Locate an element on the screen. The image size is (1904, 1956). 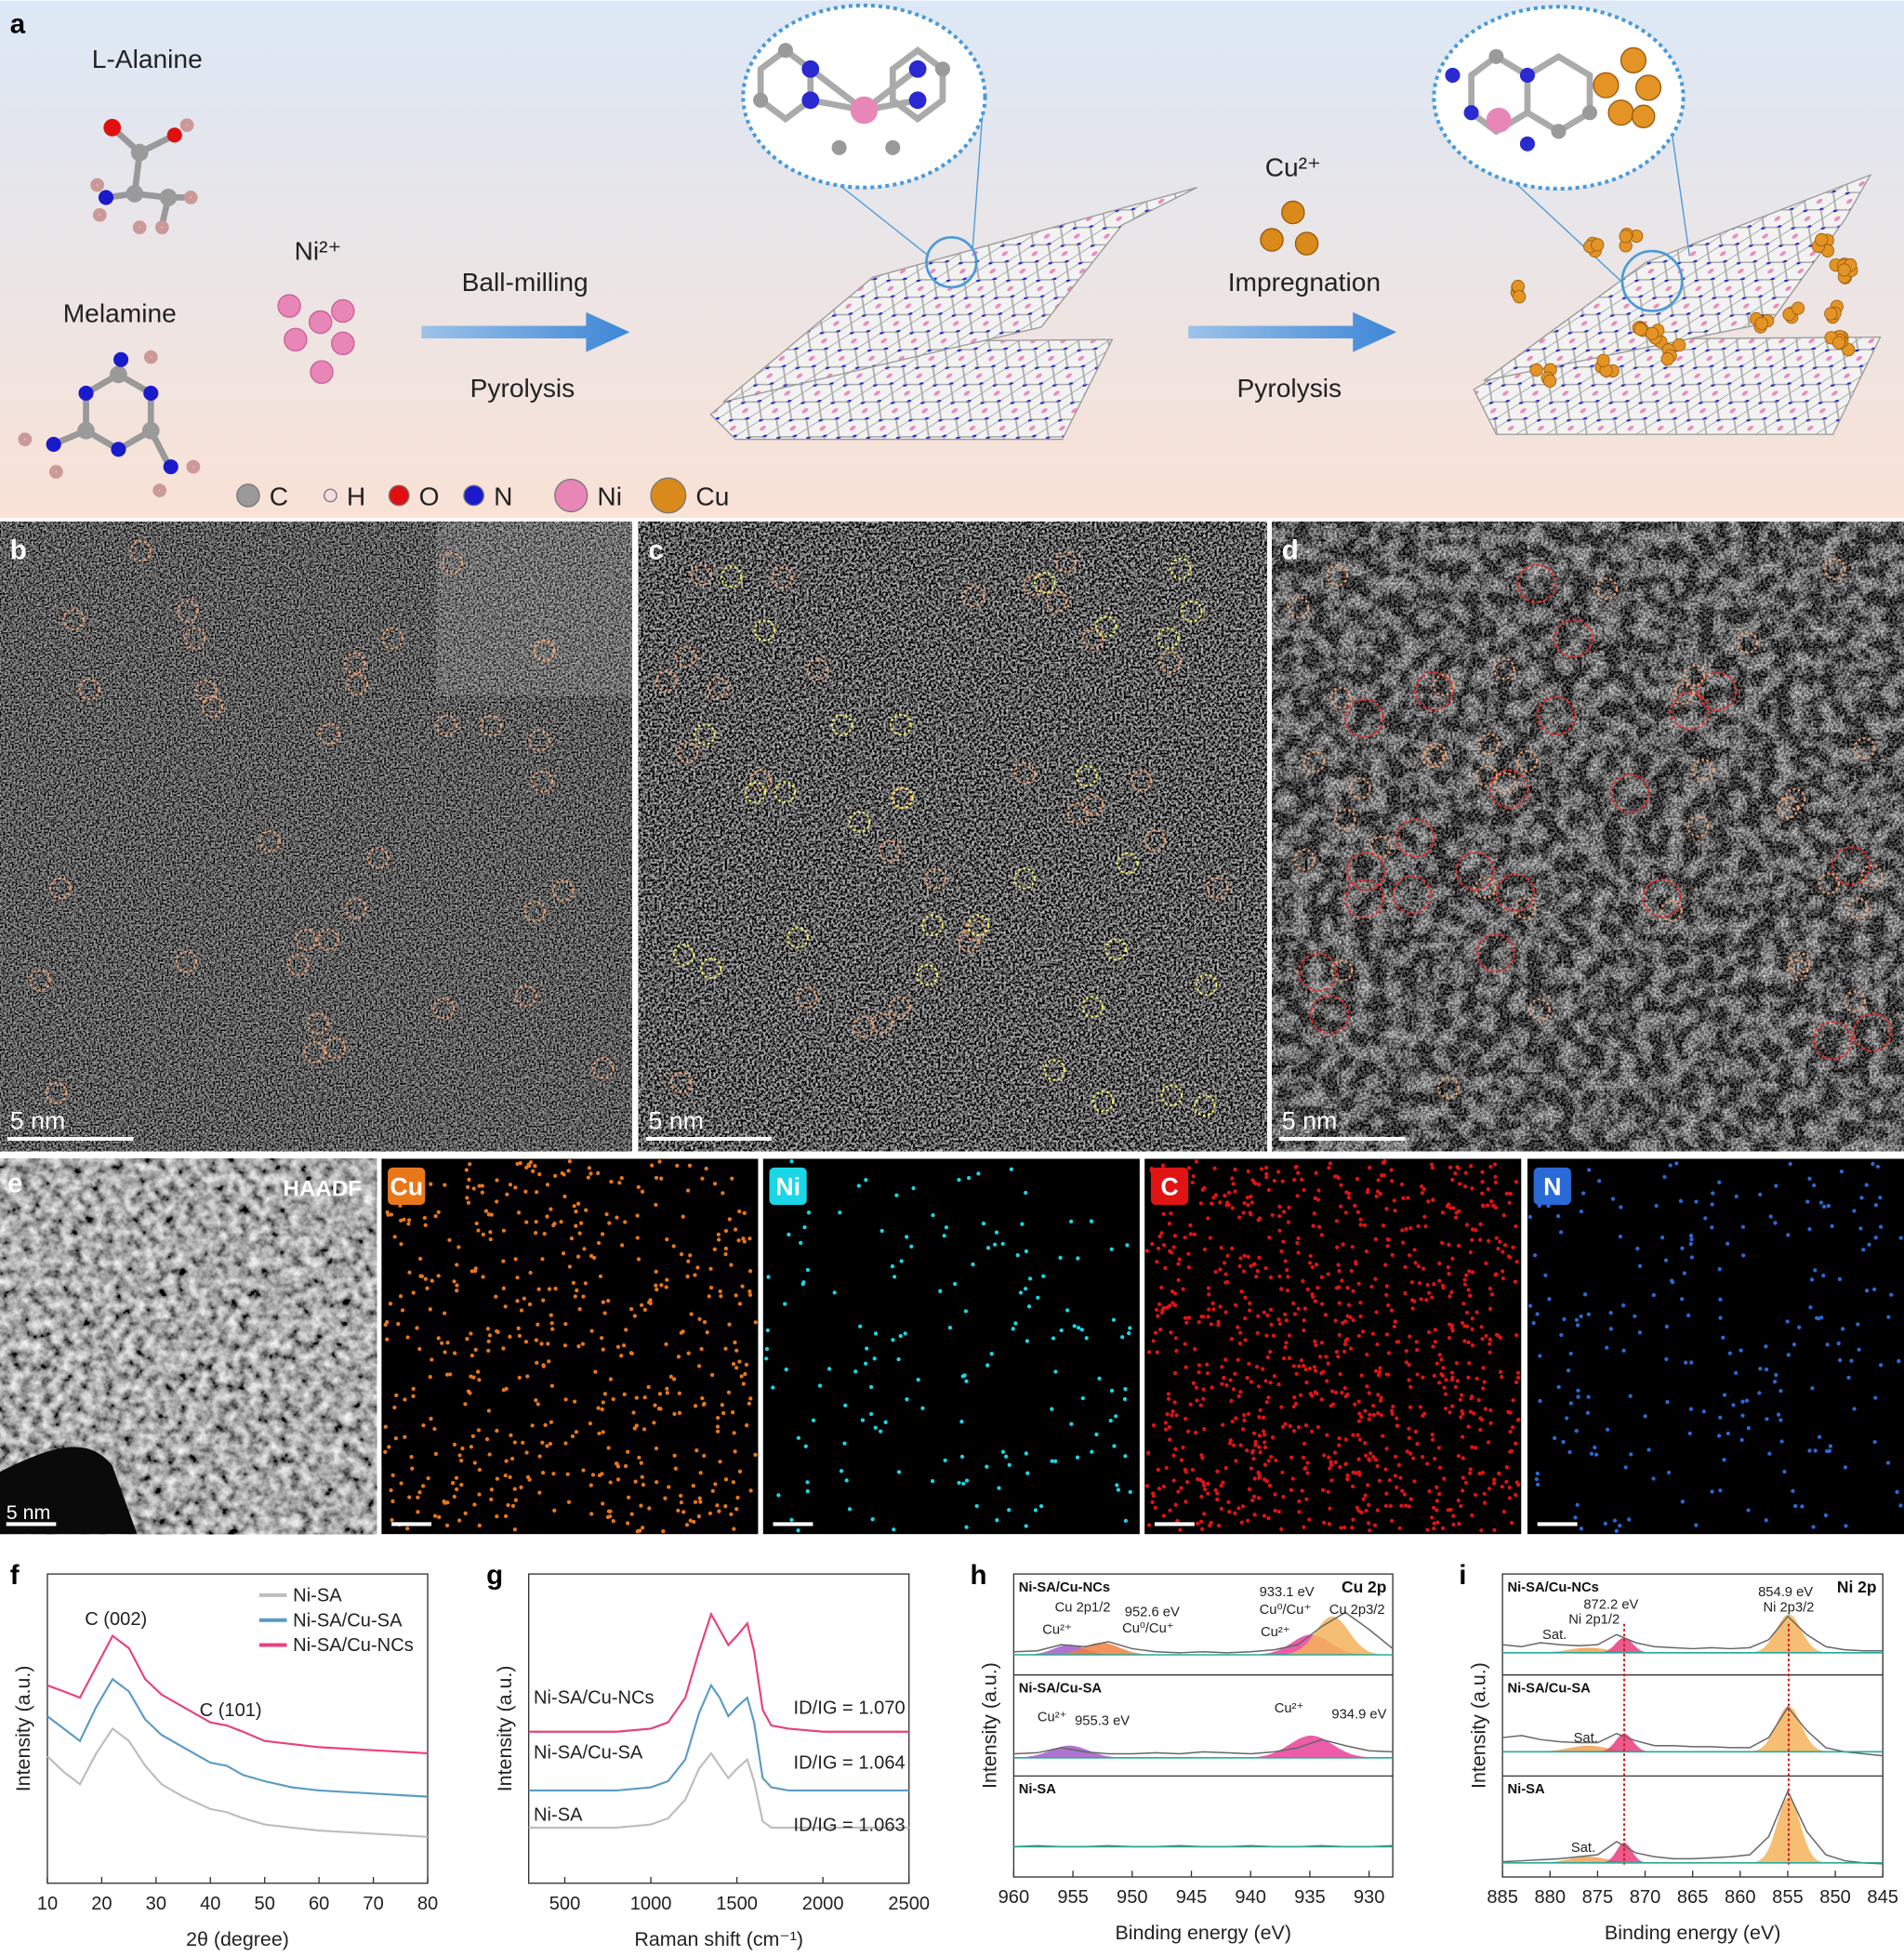
fit-peak is located at coordinates (1332, 1635).